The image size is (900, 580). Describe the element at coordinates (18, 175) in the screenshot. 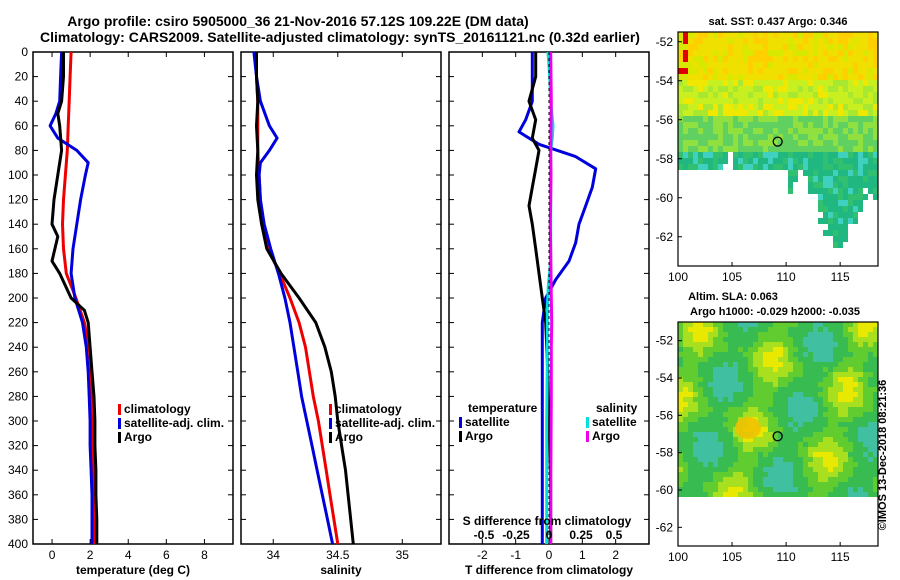

I see `y-tick-label: 100` at that location.